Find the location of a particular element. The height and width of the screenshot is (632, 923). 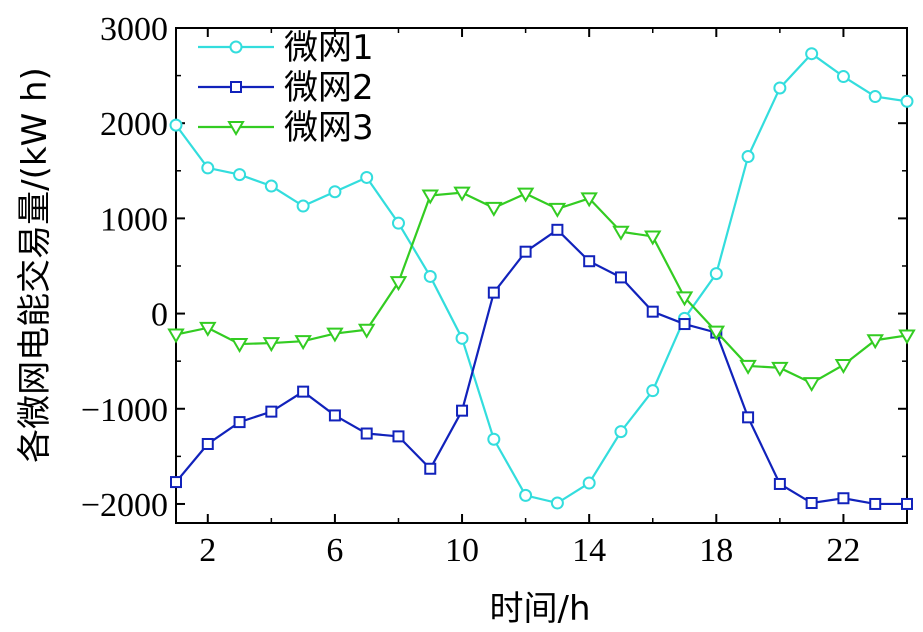

x-tick-label: 14 is located at coordinates (589, 550).